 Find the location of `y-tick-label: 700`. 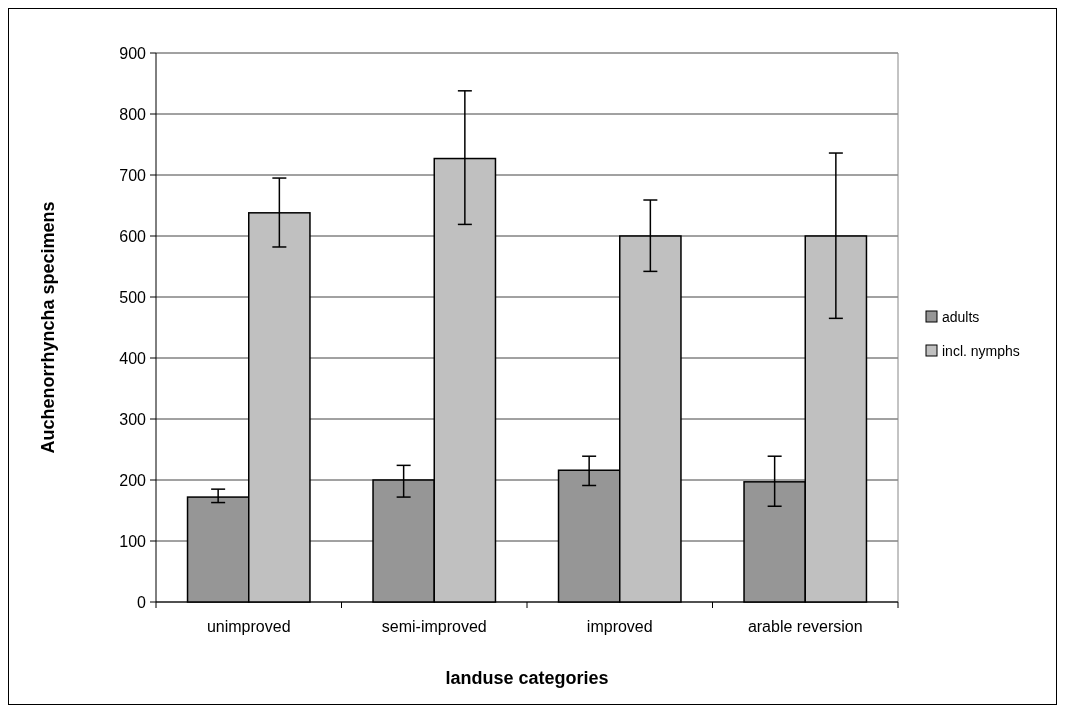

y-tick-label: 700 is located at coordinates (133, 175).